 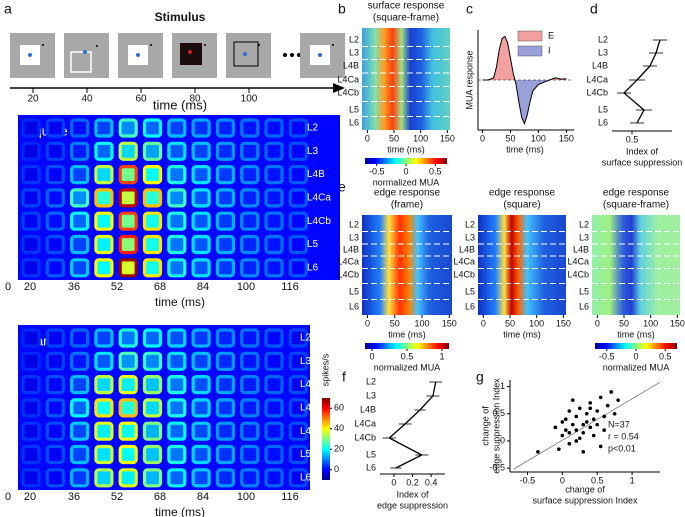 I want to click on x-axis-label: change of, so click(x=585, y=489).